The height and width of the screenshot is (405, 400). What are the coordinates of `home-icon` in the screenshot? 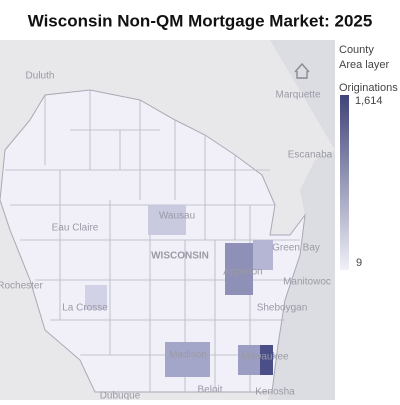 It's located at (302, 70).